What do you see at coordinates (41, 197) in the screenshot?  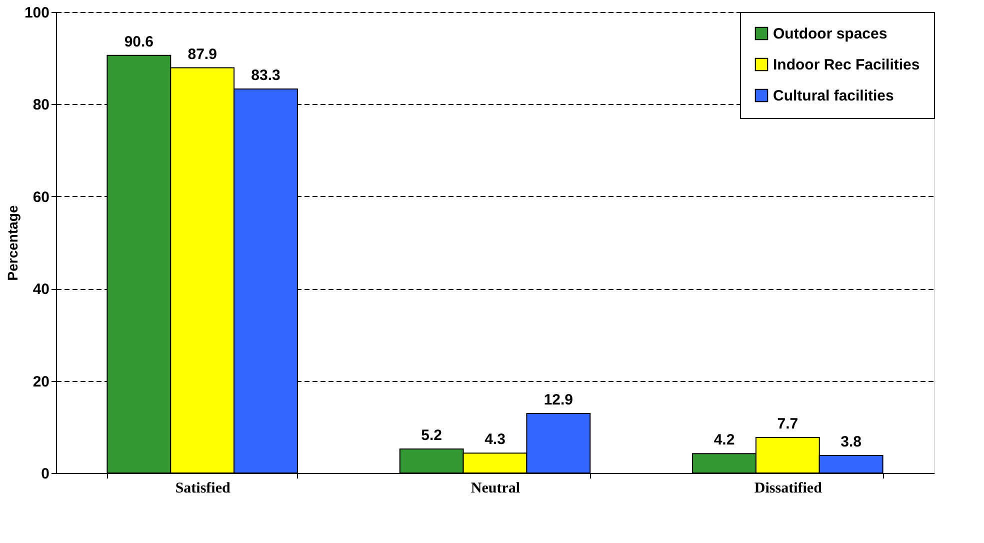 I see `y-tick-label: 60` at bounding box center [41, 197].